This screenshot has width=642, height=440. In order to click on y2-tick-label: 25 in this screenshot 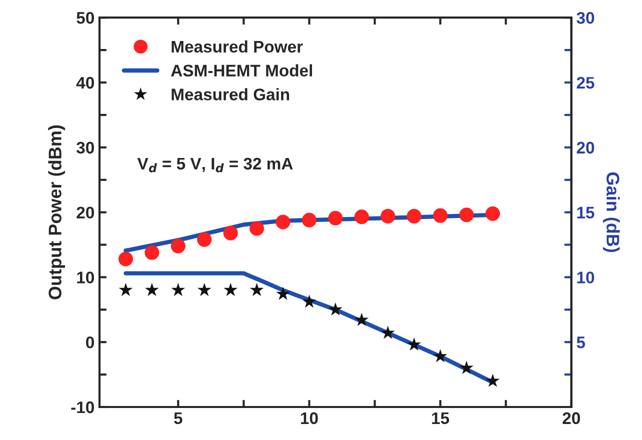, I will do `click(585, 82)`.